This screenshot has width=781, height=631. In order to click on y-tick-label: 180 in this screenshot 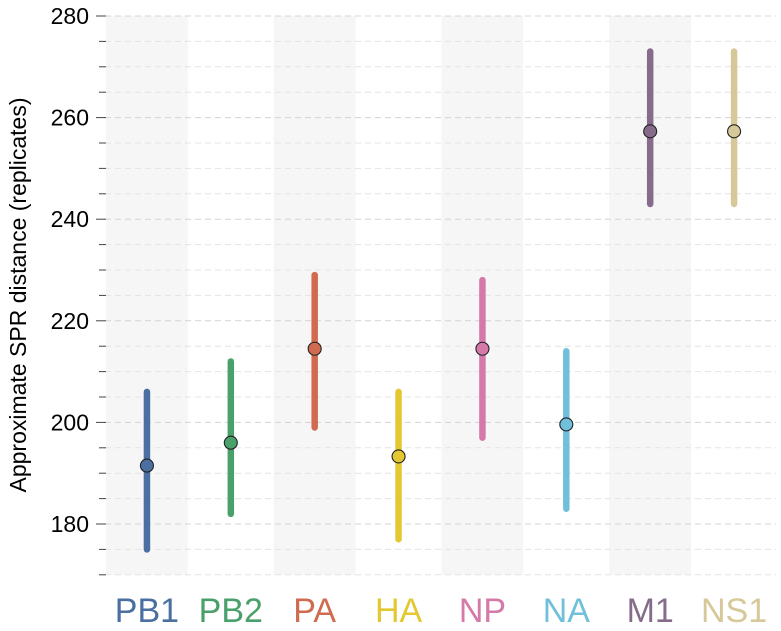, I will do `click(70, 524)`.